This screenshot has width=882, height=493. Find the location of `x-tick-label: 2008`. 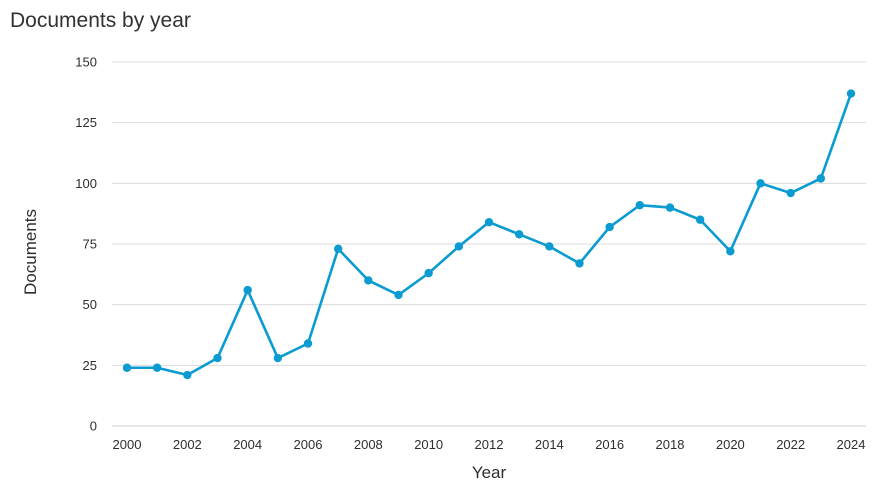

x-tick-label: 2008 is located at coordinates (368, 444).